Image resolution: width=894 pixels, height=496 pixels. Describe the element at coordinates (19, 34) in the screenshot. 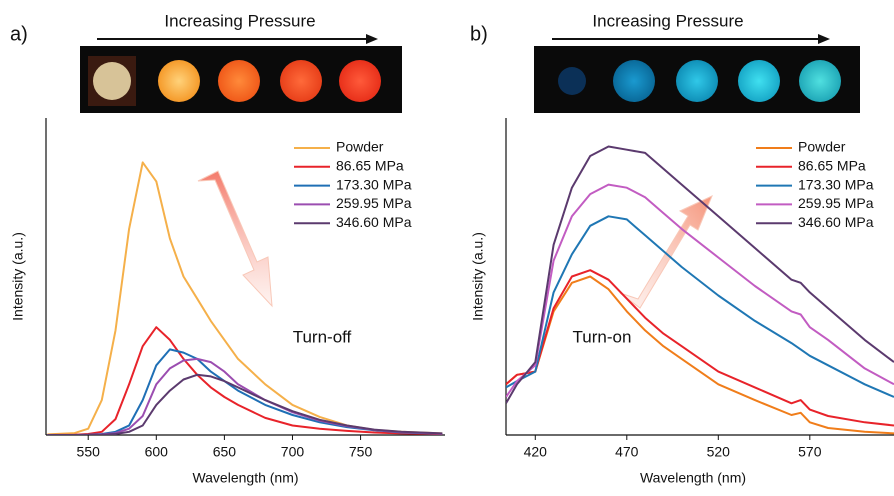

I see `panel-label: a)` at that location.